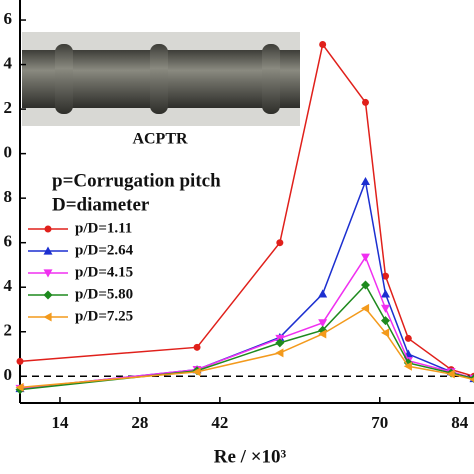 The width and height of the screenshot is (474, 474). Describe the element at coordinates (460, 422) in the screenshot. I see `x-tick-label: 84` at that location.